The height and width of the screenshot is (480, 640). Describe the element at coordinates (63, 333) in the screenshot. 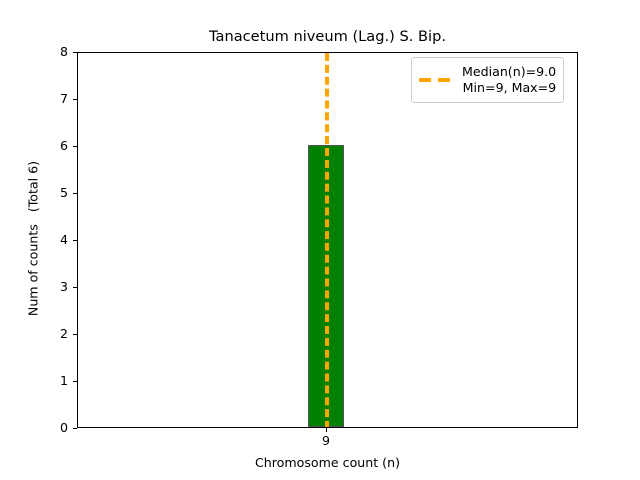

I see `ytick-label-2: 2` at that location.